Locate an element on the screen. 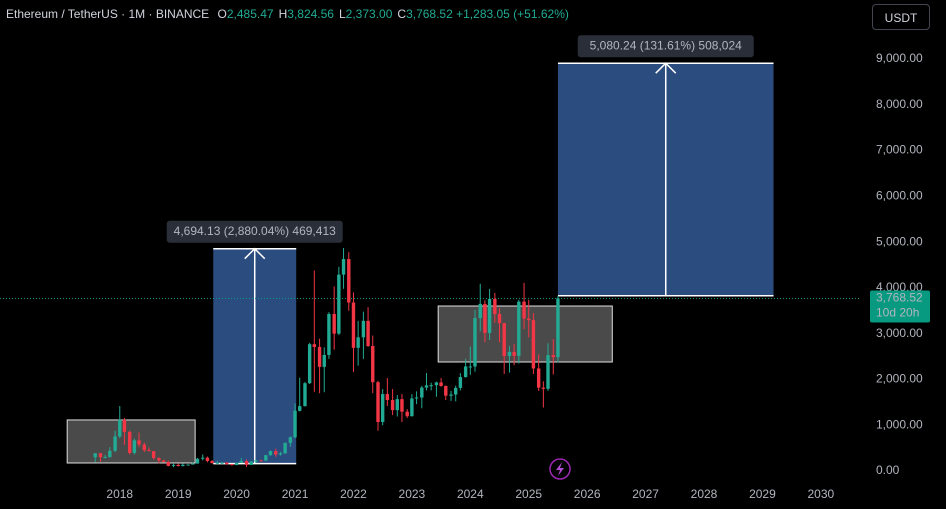 Image resolution: width=946 pixels, height=509 pixels. y-tick-label: 6,000.00 is located at coordinates (899, 196).